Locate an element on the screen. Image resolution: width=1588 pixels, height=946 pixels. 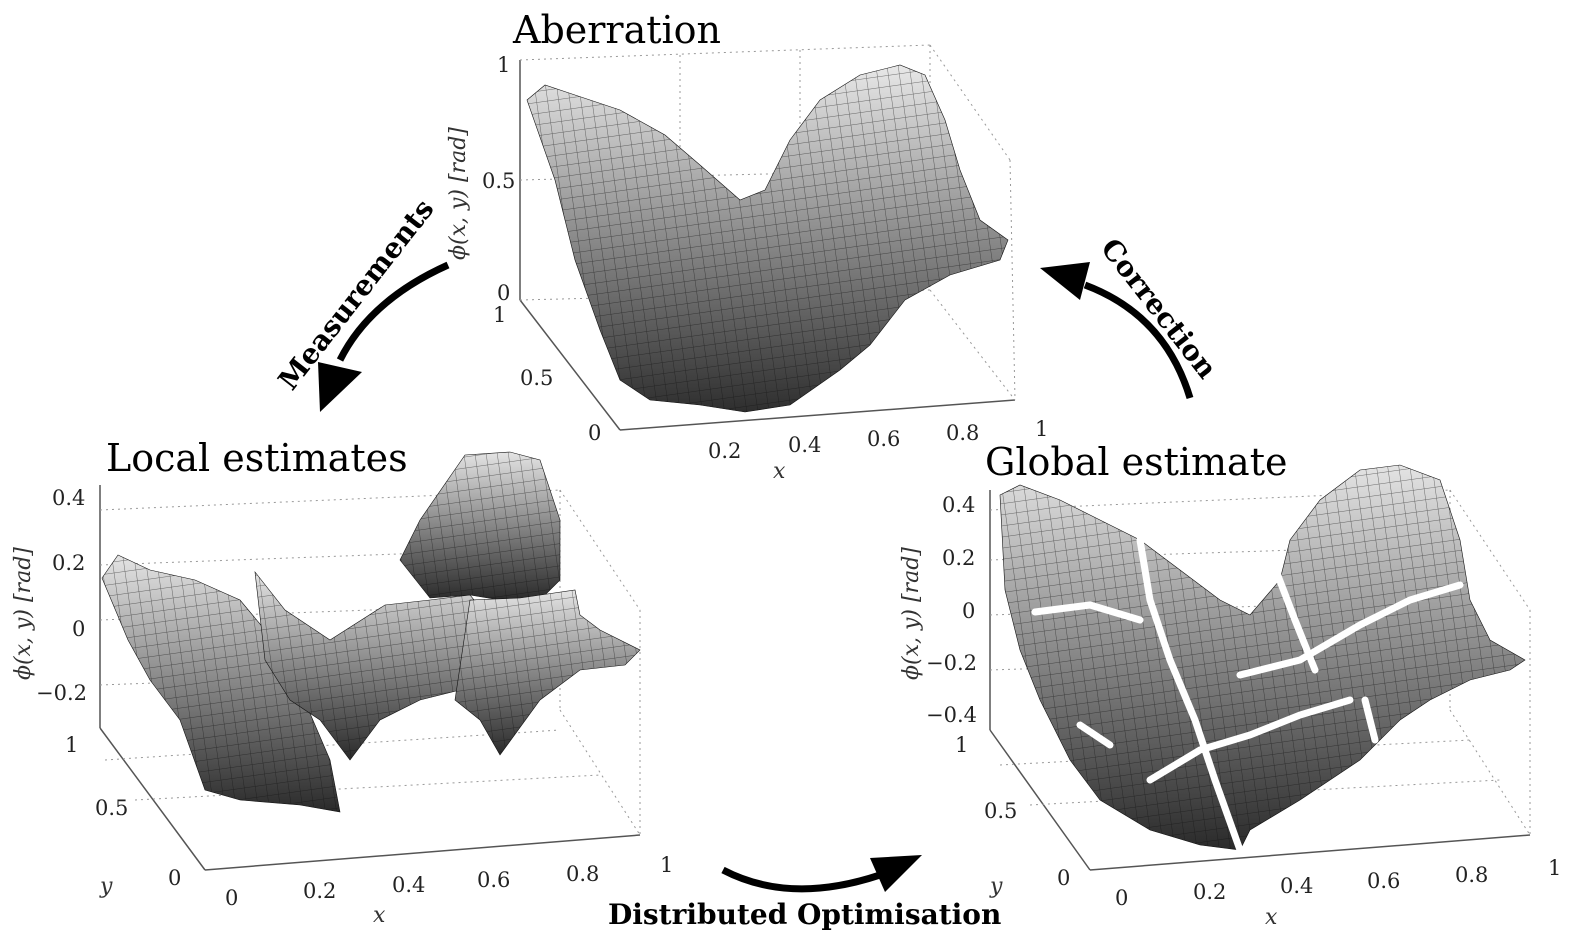
global-z-label: ϕ(x, y) [rad] is located at coordinates (911, 613).